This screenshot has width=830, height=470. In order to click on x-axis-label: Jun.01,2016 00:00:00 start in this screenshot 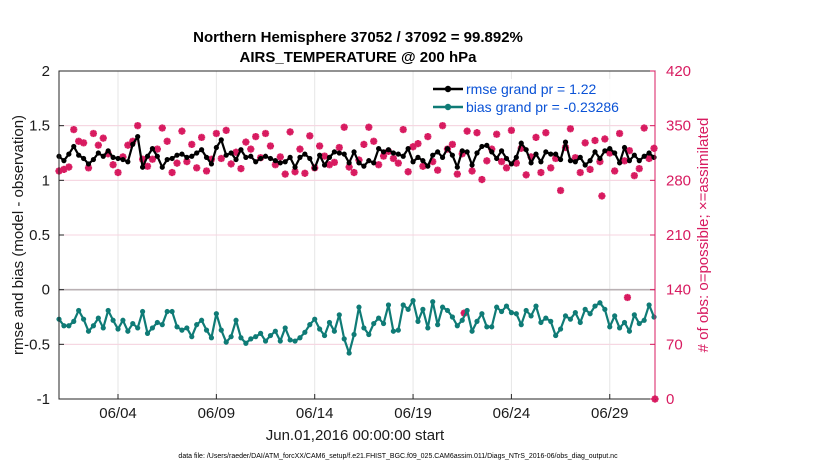, I will do `click(355, 435)`.